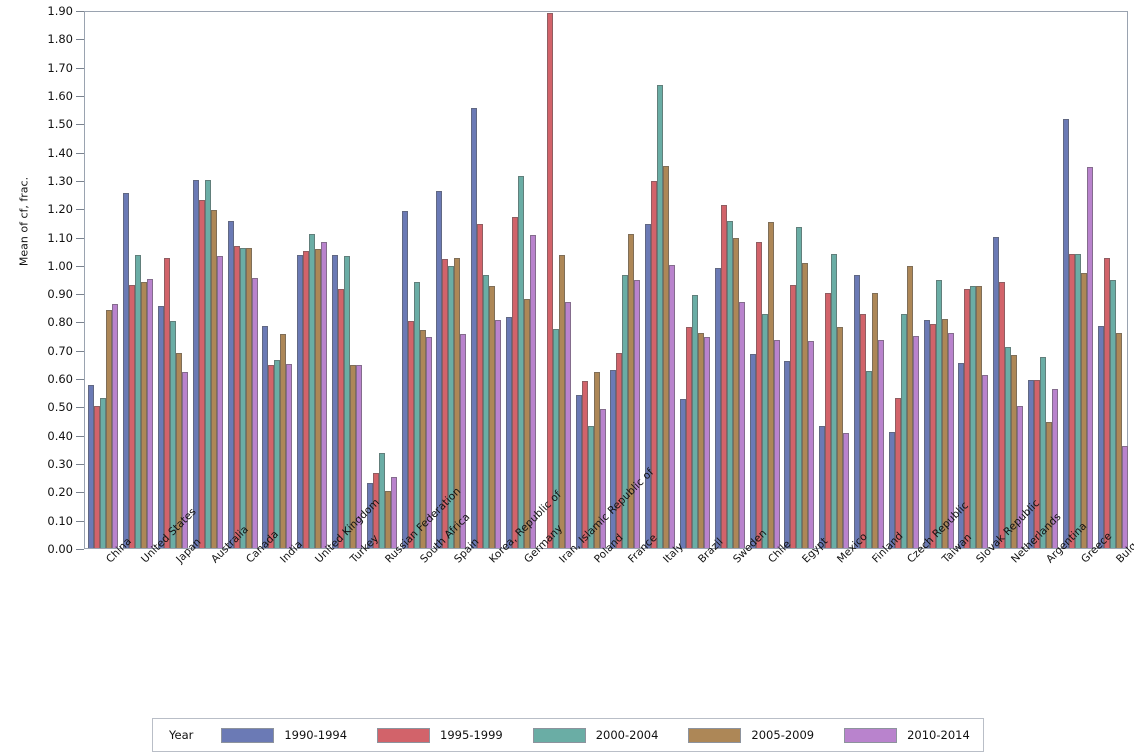  I want to click on legend-entry: 2010-2014, so click(907, 735).